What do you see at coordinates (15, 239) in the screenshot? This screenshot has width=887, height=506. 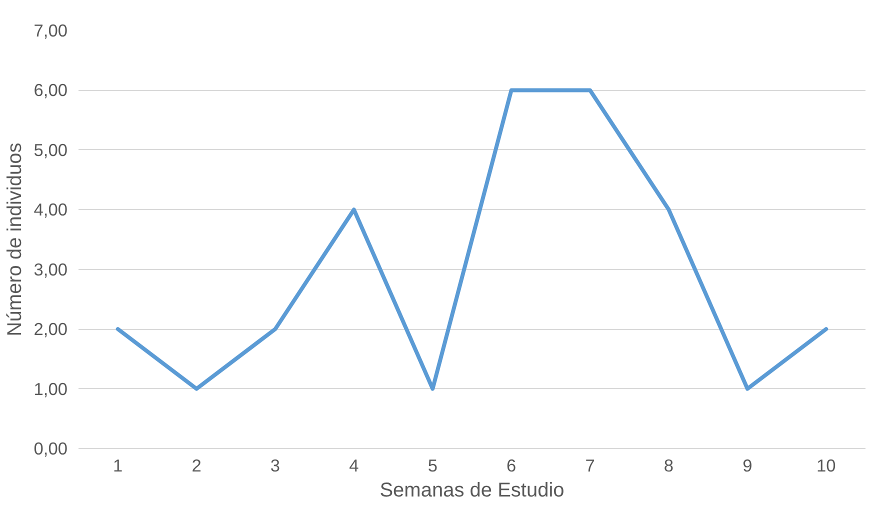 I see `y-axis-title: Número de individuos` at bounding box center [15, 239].